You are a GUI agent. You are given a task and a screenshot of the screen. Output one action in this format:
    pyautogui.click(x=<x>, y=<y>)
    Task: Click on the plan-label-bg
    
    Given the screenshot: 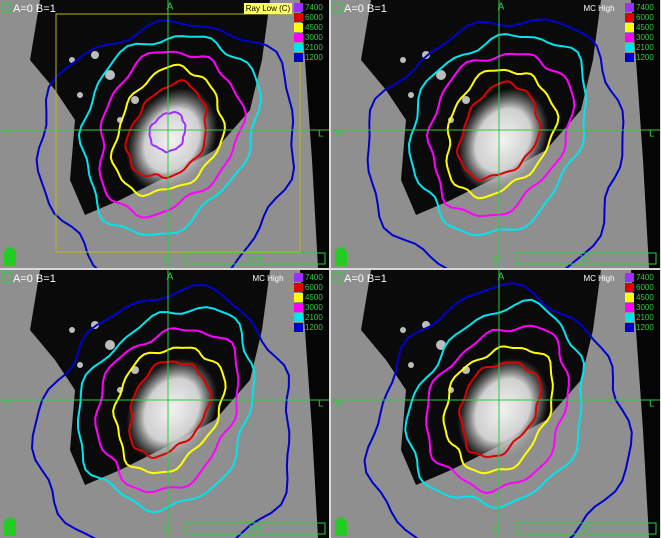 What is the action you would take?
    pyautogui.click(x=268, y=8)
    